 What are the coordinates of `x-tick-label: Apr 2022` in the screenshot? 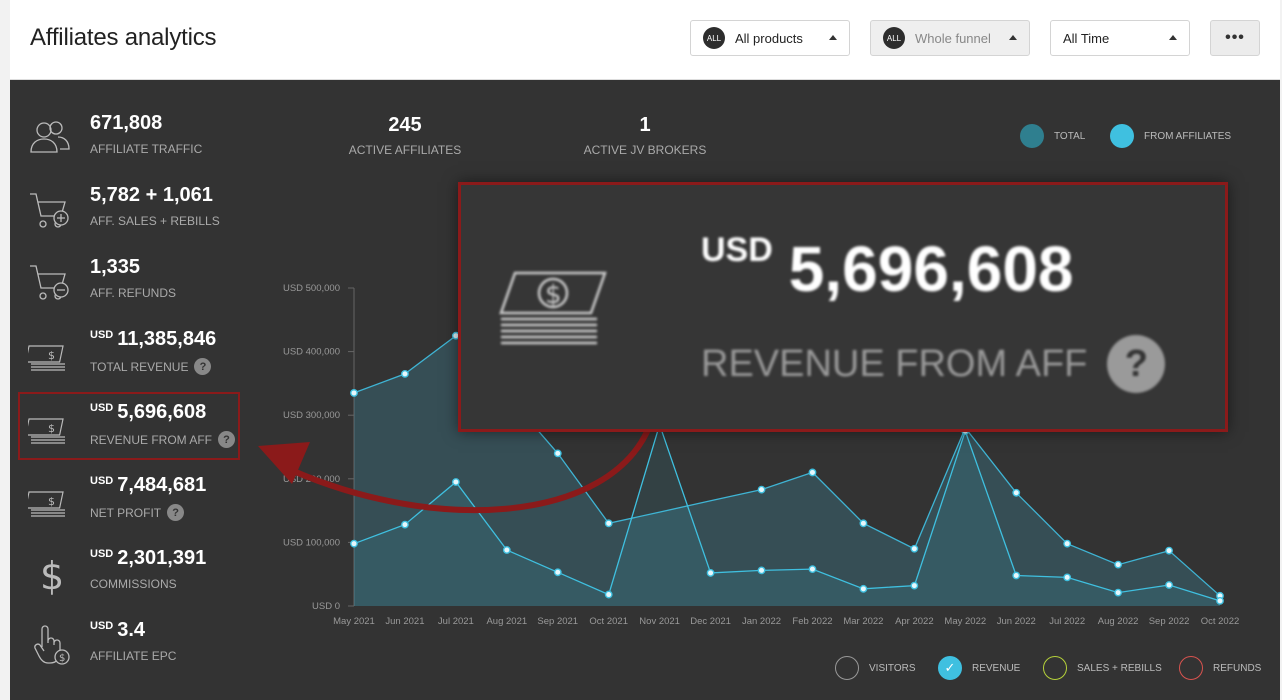 It's located at (914, 621).